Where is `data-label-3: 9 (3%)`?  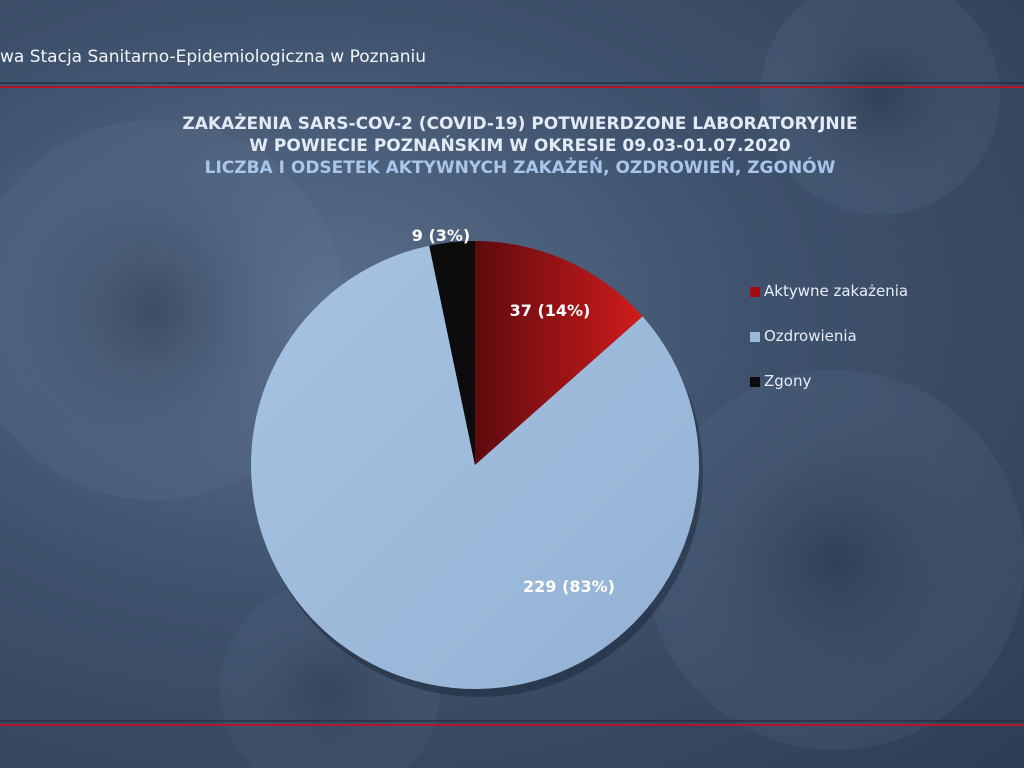 data-label-3: 9 (3%) is located at coordinates (441, 235).